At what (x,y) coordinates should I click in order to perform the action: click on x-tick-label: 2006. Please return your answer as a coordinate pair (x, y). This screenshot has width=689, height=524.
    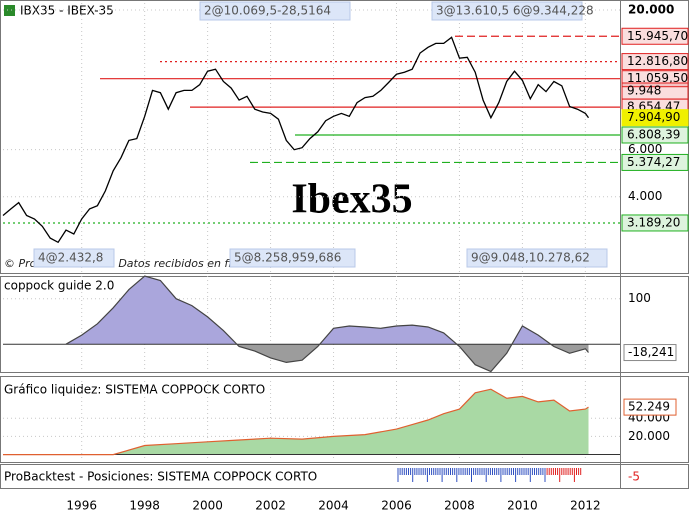
    Looking at the image, I should click on (396, 506).